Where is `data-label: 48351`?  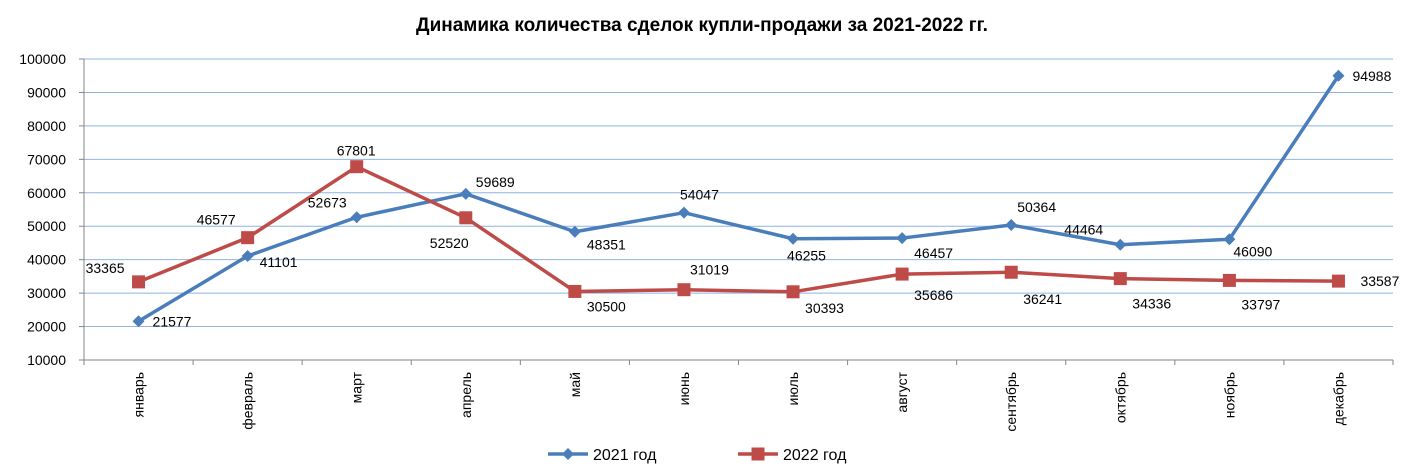 data-label: 48351 is located at coordinates (606, 245).